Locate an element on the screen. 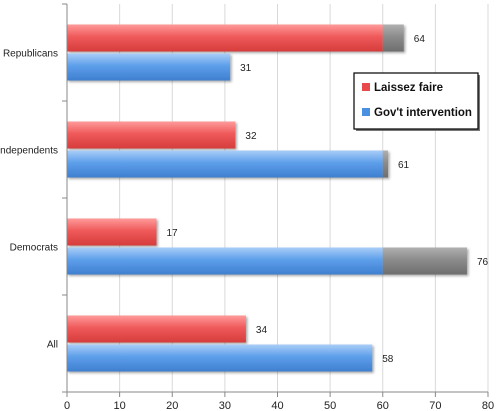 The image size is (498, 411). bar-fill-independents-laissez-faire is located at coordinates (151, 135).